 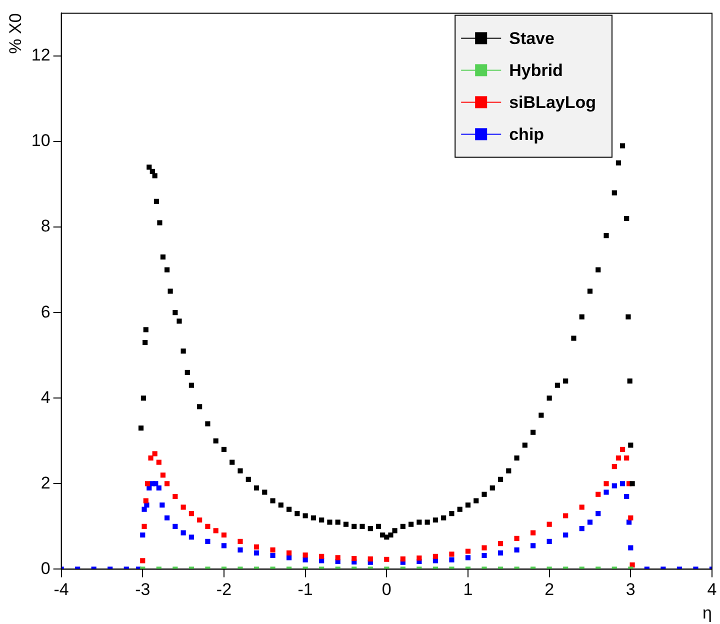 I want to click on y-tick-label: 12, so click(x=40, y=55).